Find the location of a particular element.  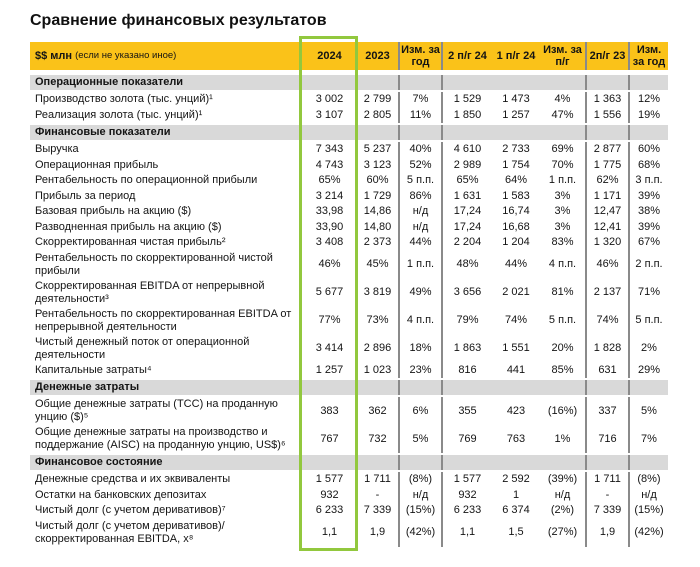

cell-1h-24: 763 is located at coordinates (516, 438).